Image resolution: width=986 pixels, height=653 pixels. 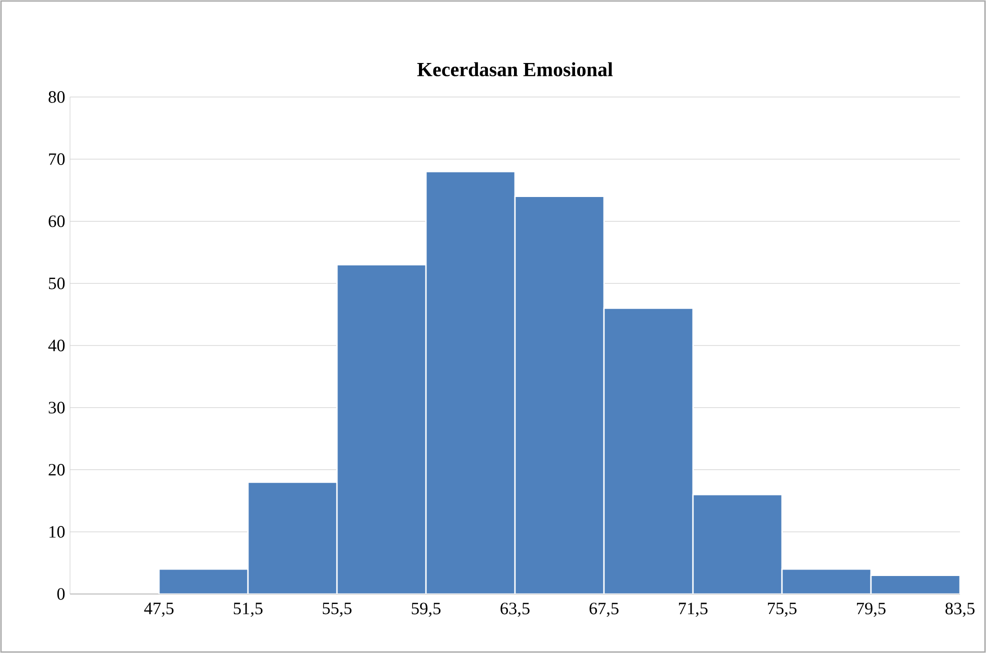 I want to click on chart-title: Kecerdasan Emosional, so click(x=515, y=69).